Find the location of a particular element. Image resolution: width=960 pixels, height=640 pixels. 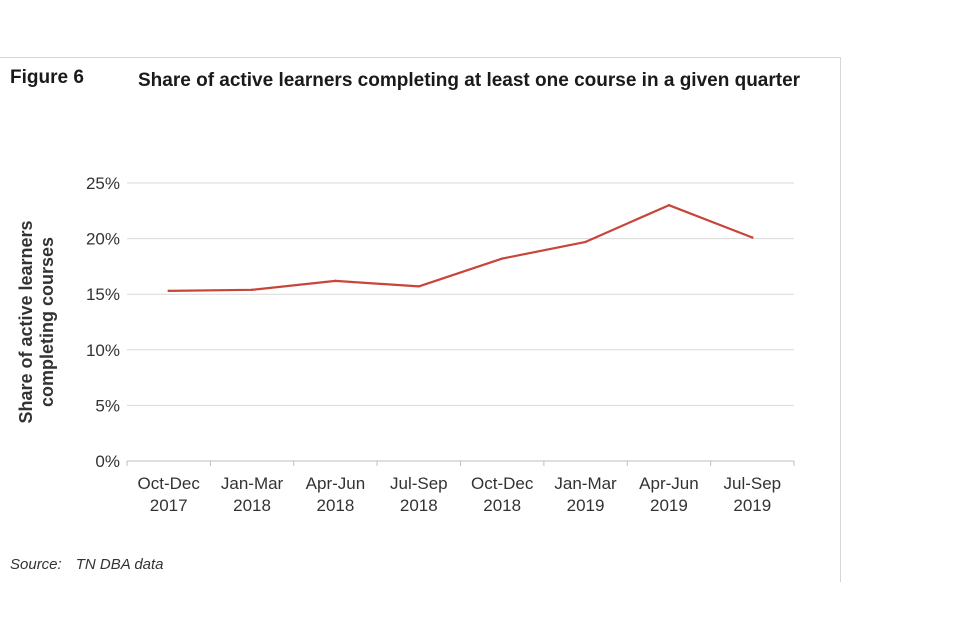

axis-layer is located at coordinates (460, 463).